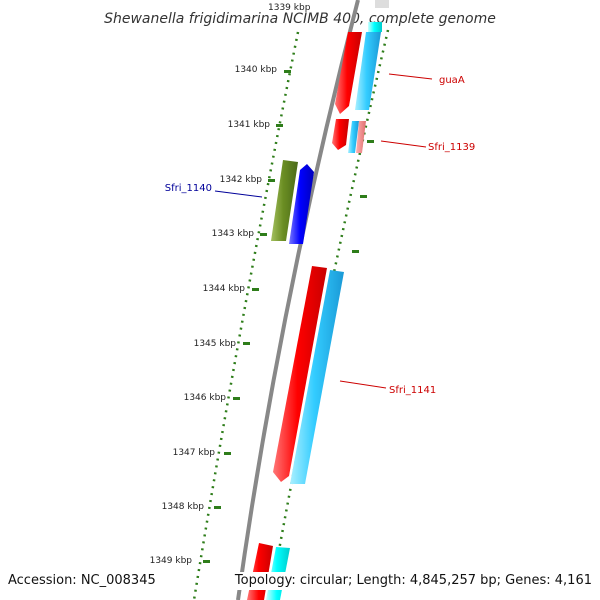 Image resolution: width=600 pixels, height=600 pixels. Describe the element at coordinates (452, 80) in the screenshot. I see `gene-label-guaA: guaA` at that location.